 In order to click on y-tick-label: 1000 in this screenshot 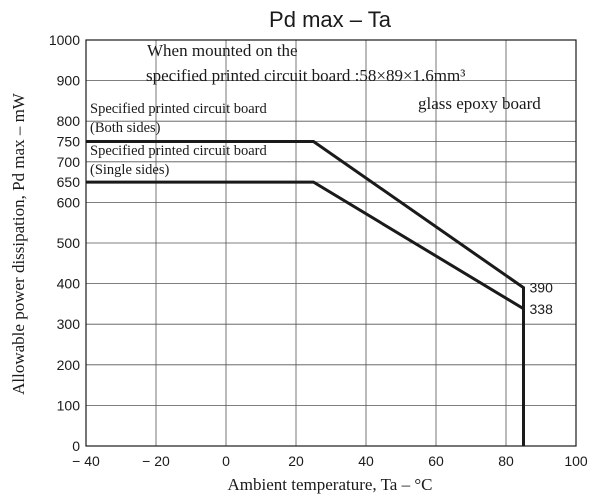, I will do `click(64, 40)`.